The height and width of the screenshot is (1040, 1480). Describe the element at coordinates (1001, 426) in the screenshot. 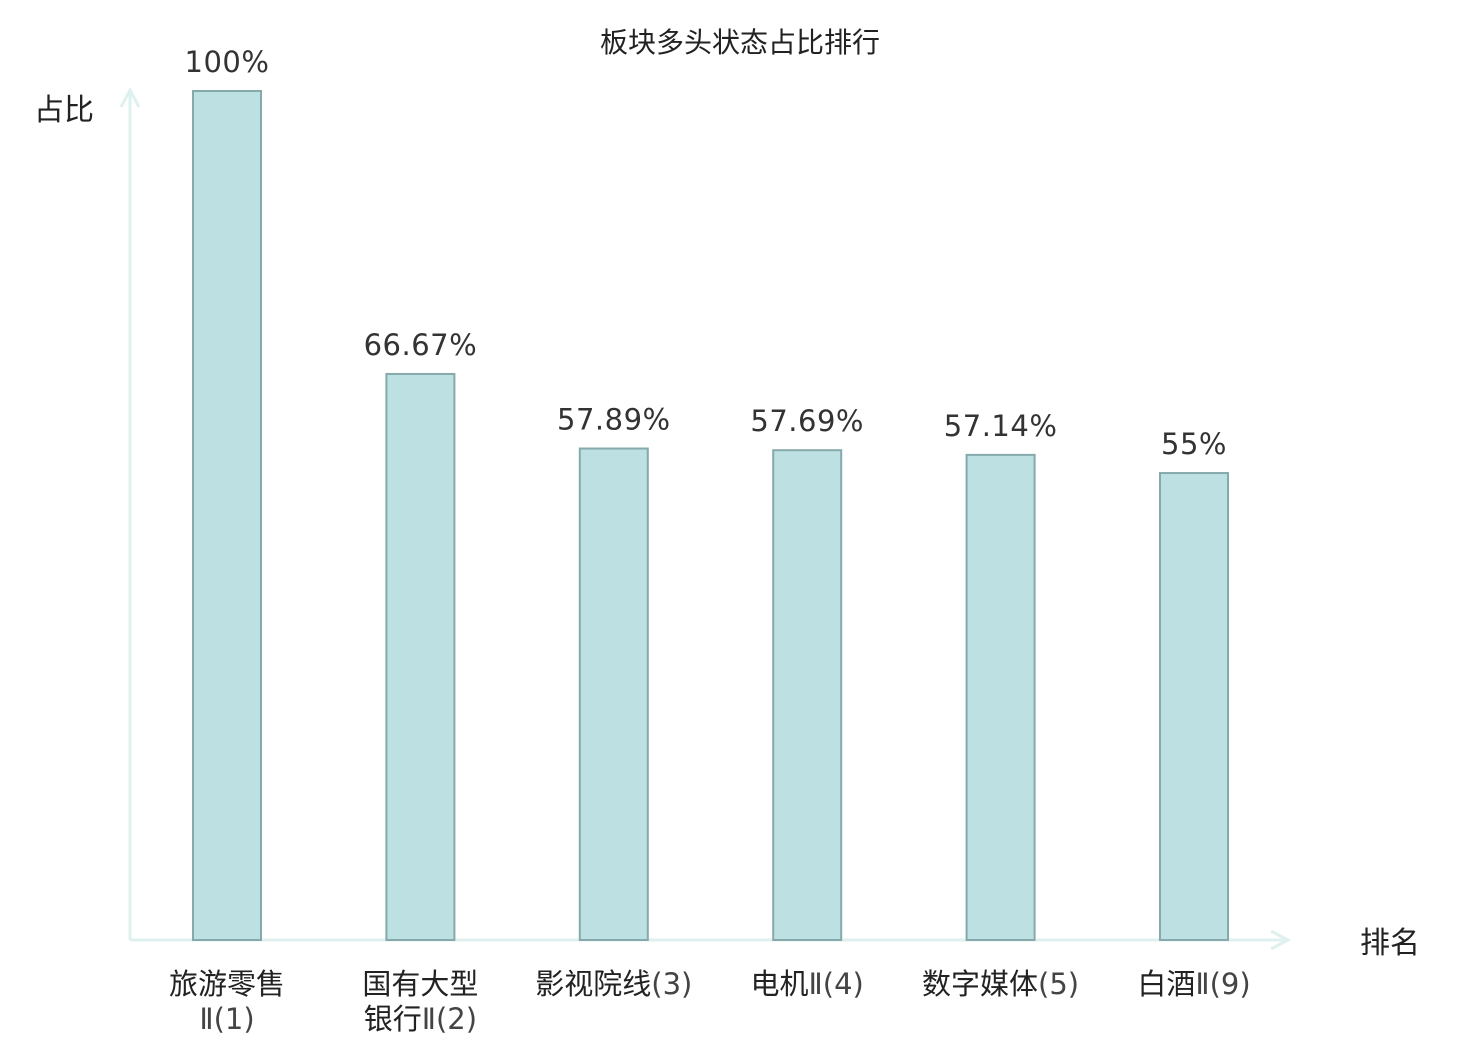

I see `value-label-5: 57.14%` at that location.